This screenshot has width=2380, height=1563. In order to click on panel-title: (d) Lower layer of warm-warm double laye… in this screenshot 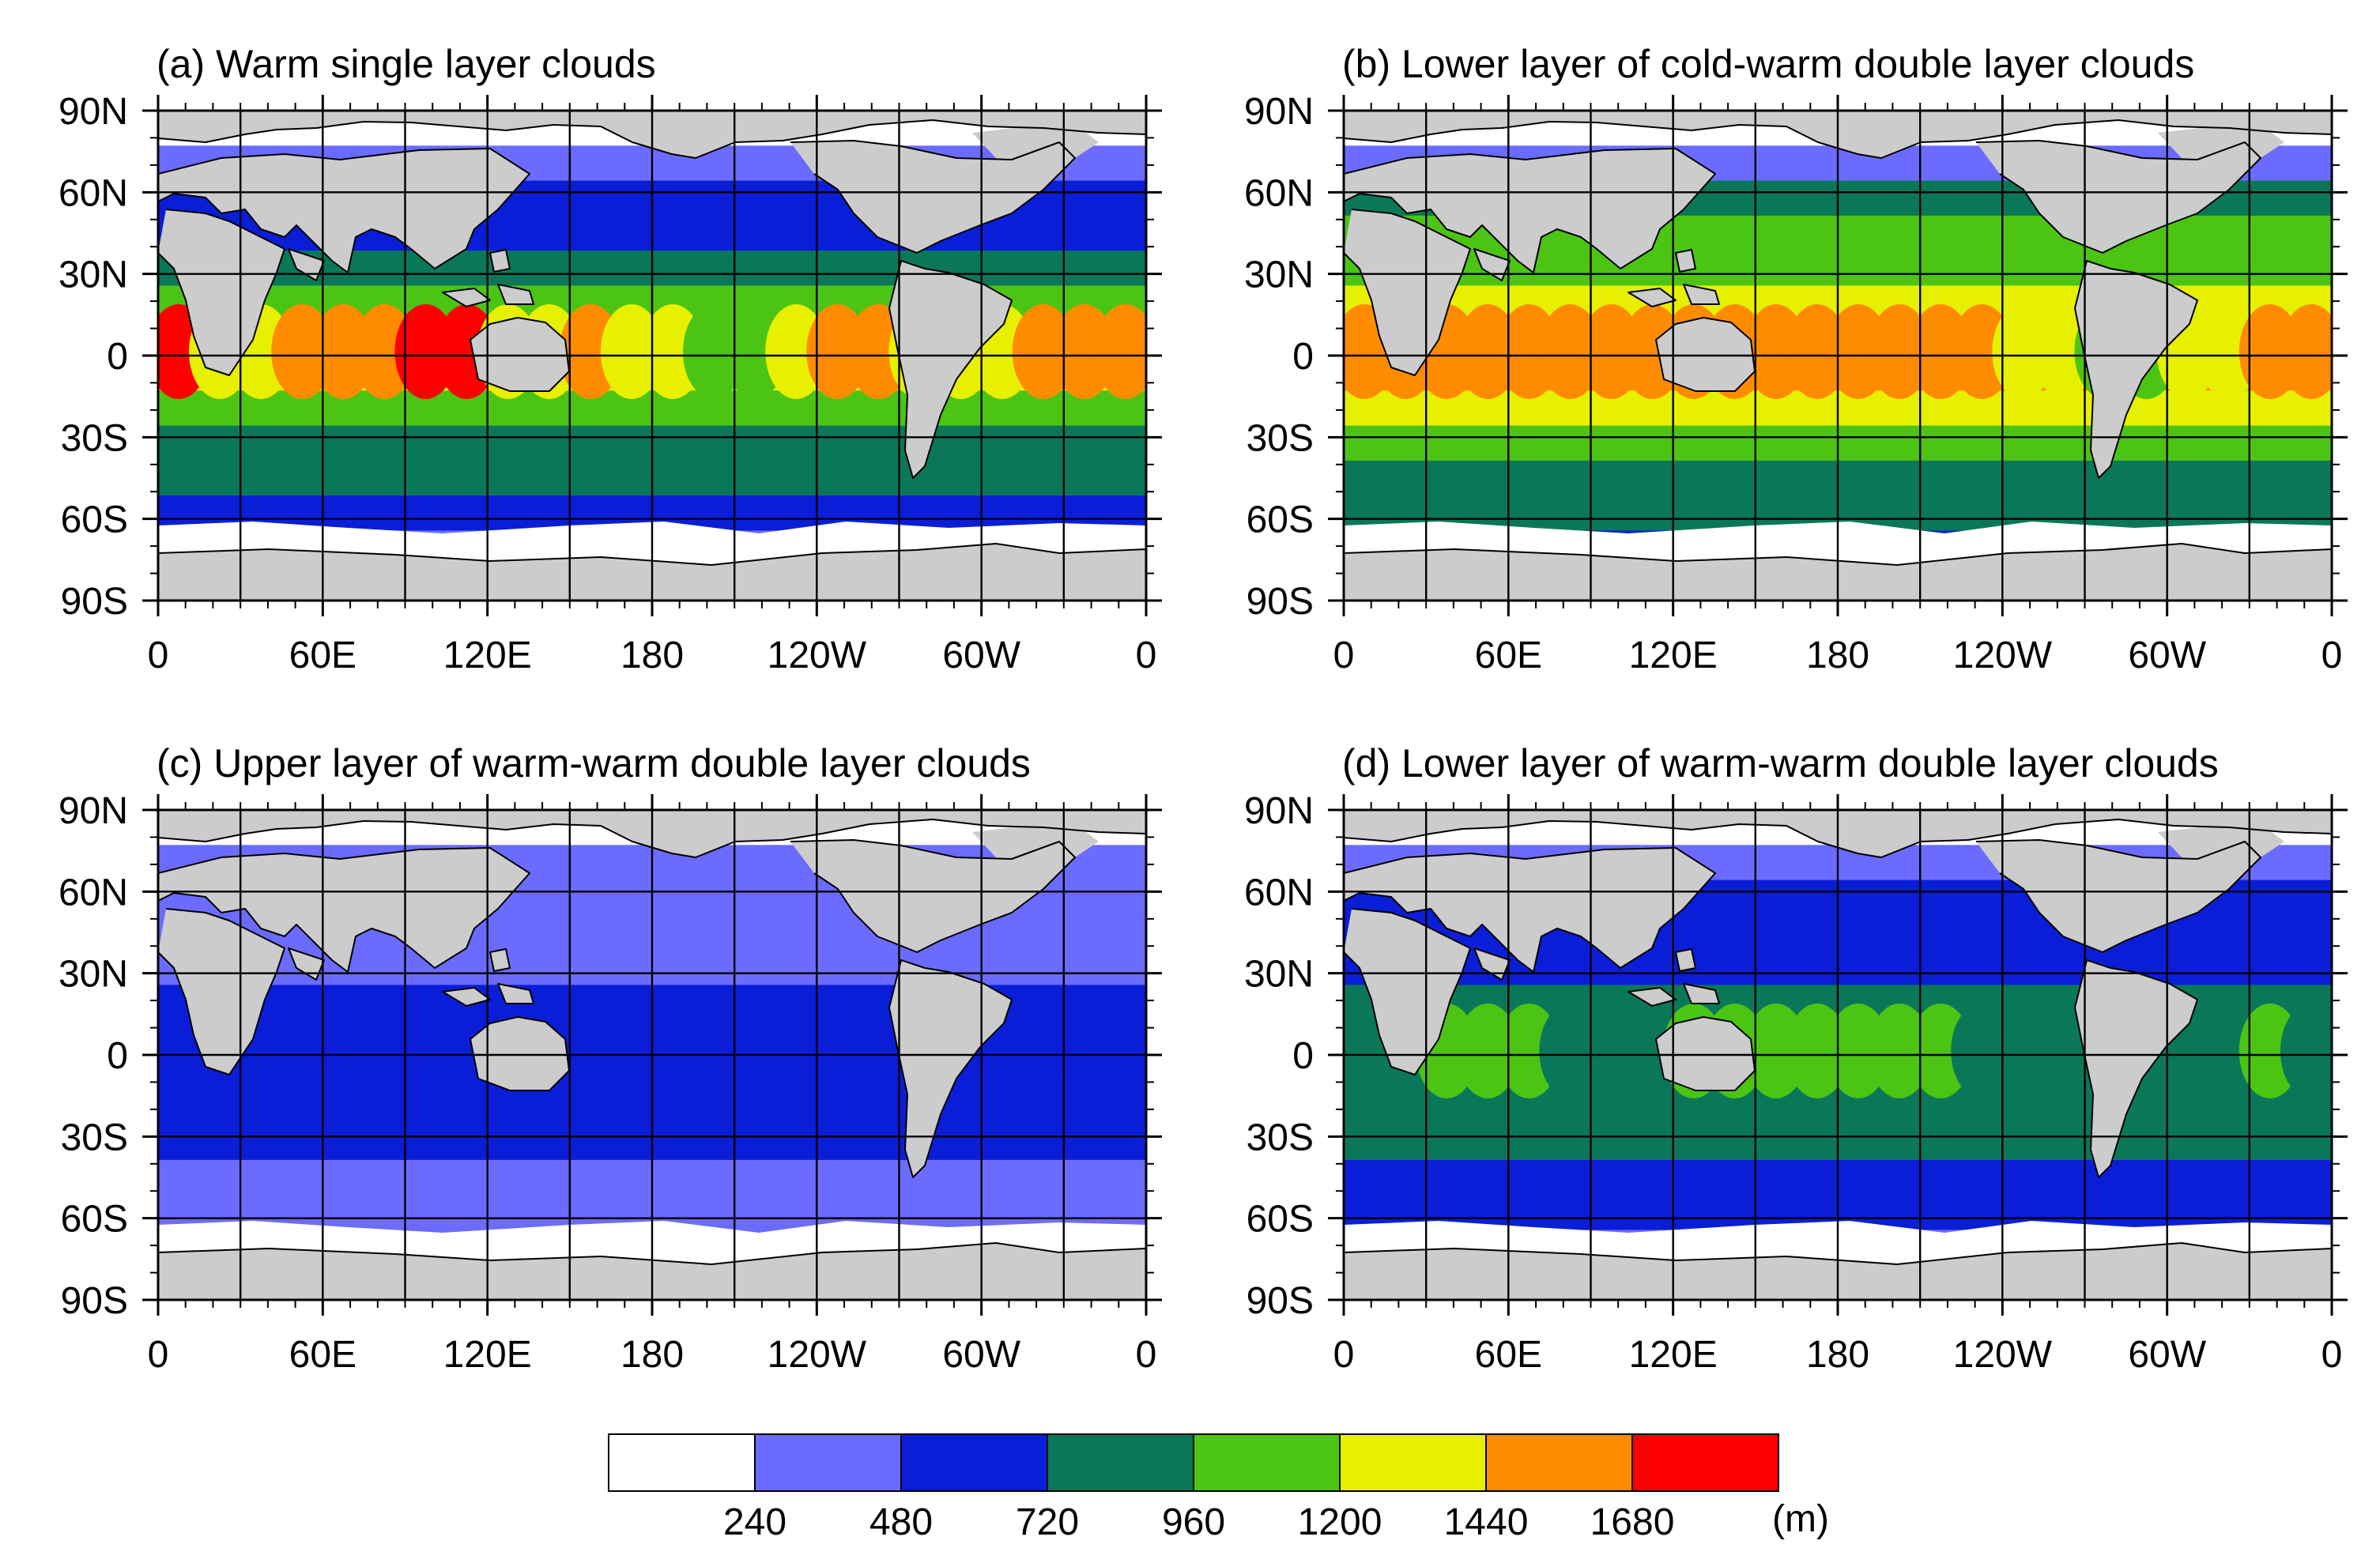, I will do `click(1780, 763)`.